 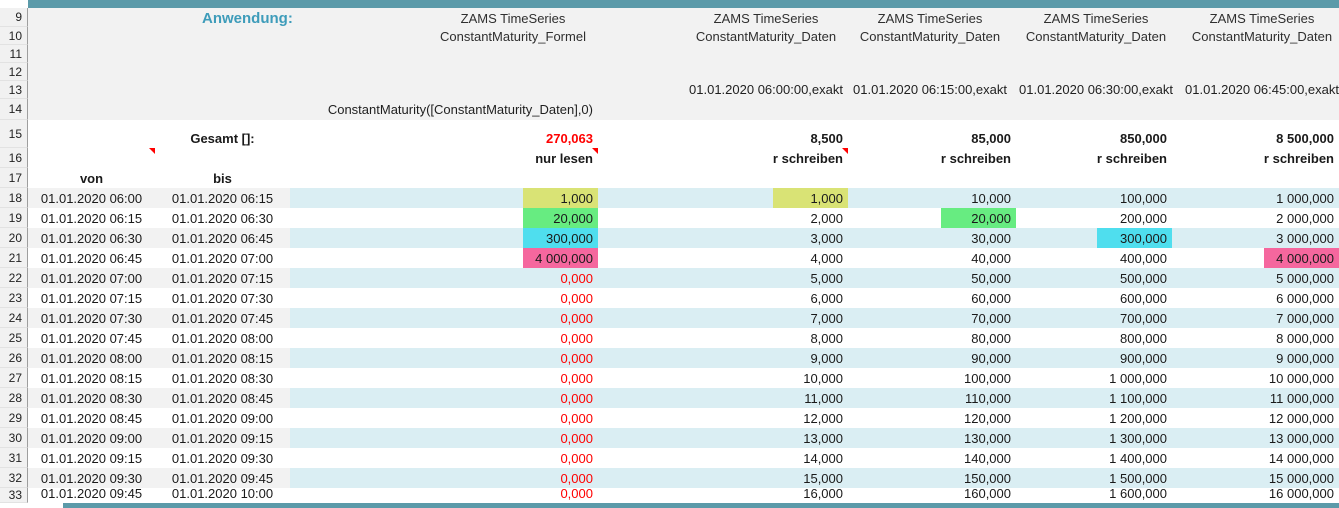 I want to click on cell-18-bis: 01.01.2020 06:15, so click(x=222, y=198).